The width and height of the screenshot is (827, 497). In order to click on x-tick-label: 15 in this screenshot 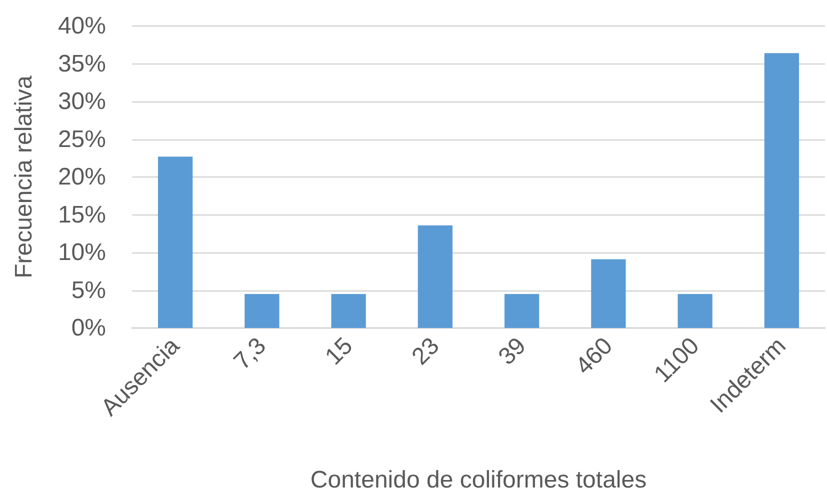, I will do `click(339, 351)`.